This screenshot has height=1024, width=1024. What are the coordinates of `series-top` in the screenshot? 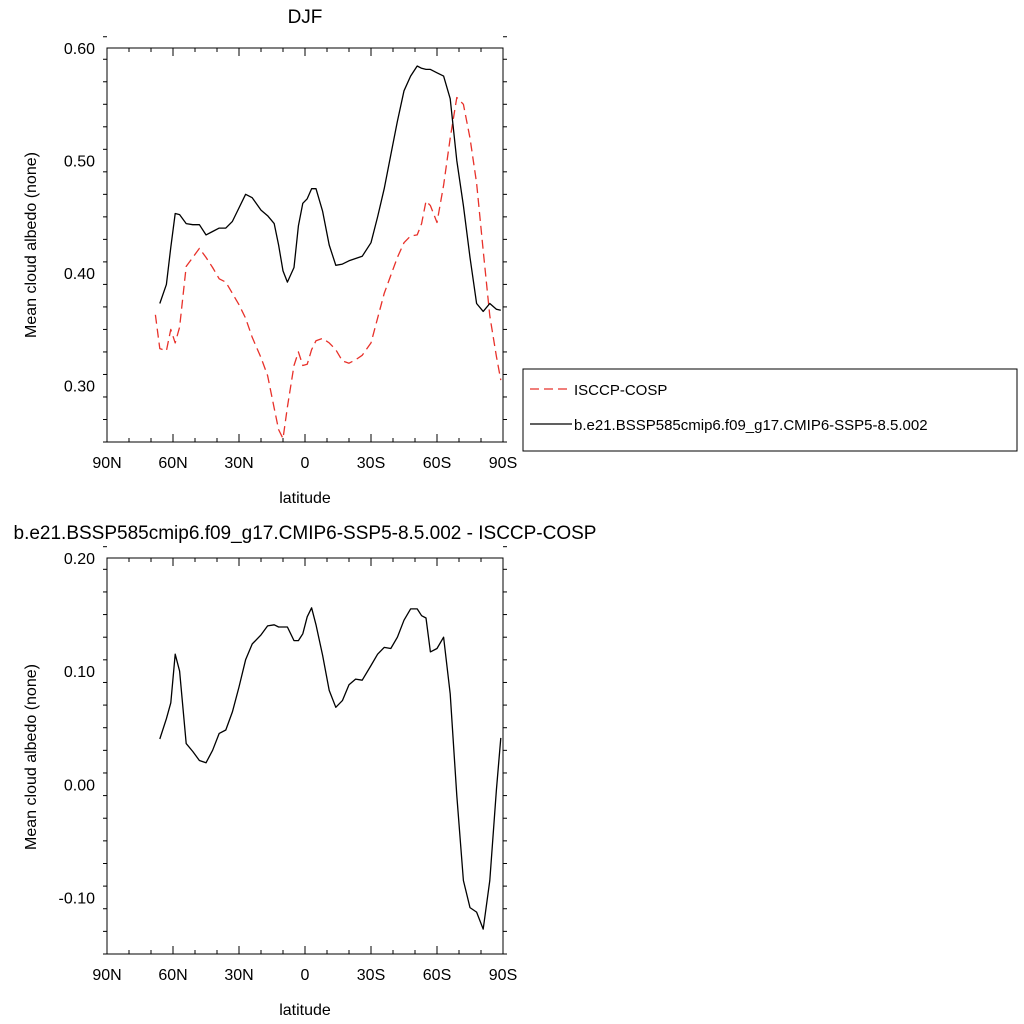 It's located at (328, 252).